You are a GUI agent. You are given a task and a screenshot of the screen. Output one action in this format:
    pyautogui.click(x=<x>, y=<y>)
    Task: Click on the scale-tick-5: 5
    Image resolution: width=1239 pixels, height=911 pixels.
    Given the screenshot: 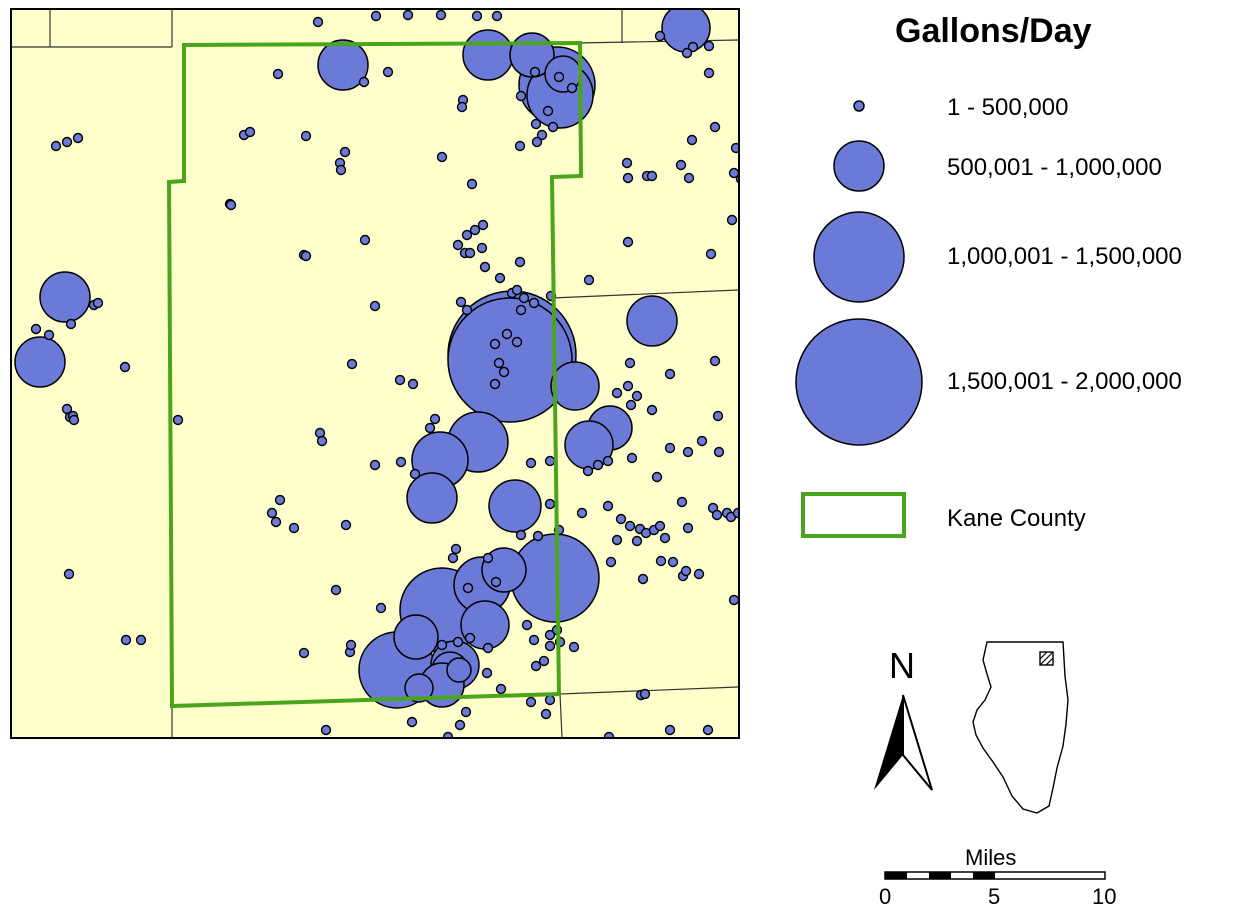 What is the action you would take?
    pyautogui.click(x=994, y=896)
    